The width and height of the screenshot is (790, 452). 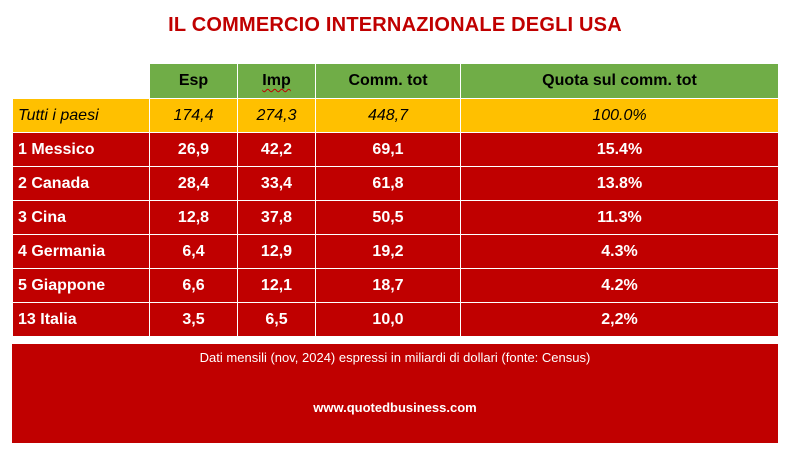 What do you see at coordinates (81, 285) in the screenshot?
I see `country-name: 5 Giappone` at bounding box center [81, 285].